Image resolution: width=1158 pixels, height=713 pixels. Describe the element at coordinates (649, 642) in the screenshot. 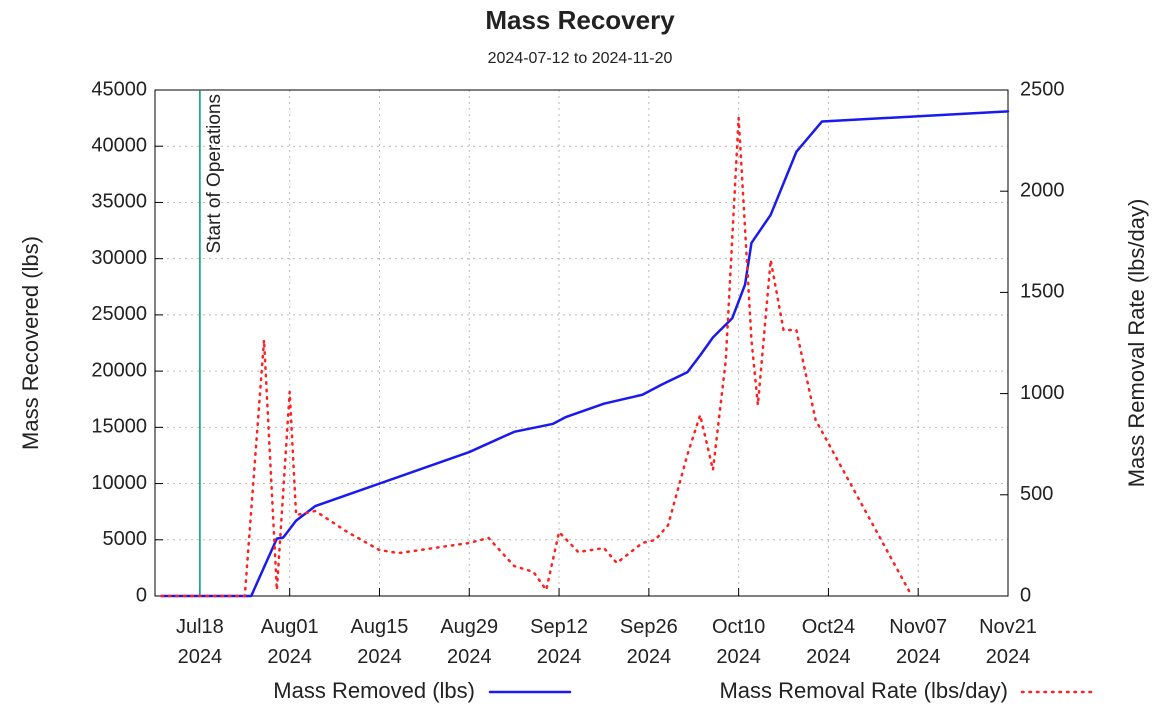

I see `x-tick-label: Sep26 2024` at that location.